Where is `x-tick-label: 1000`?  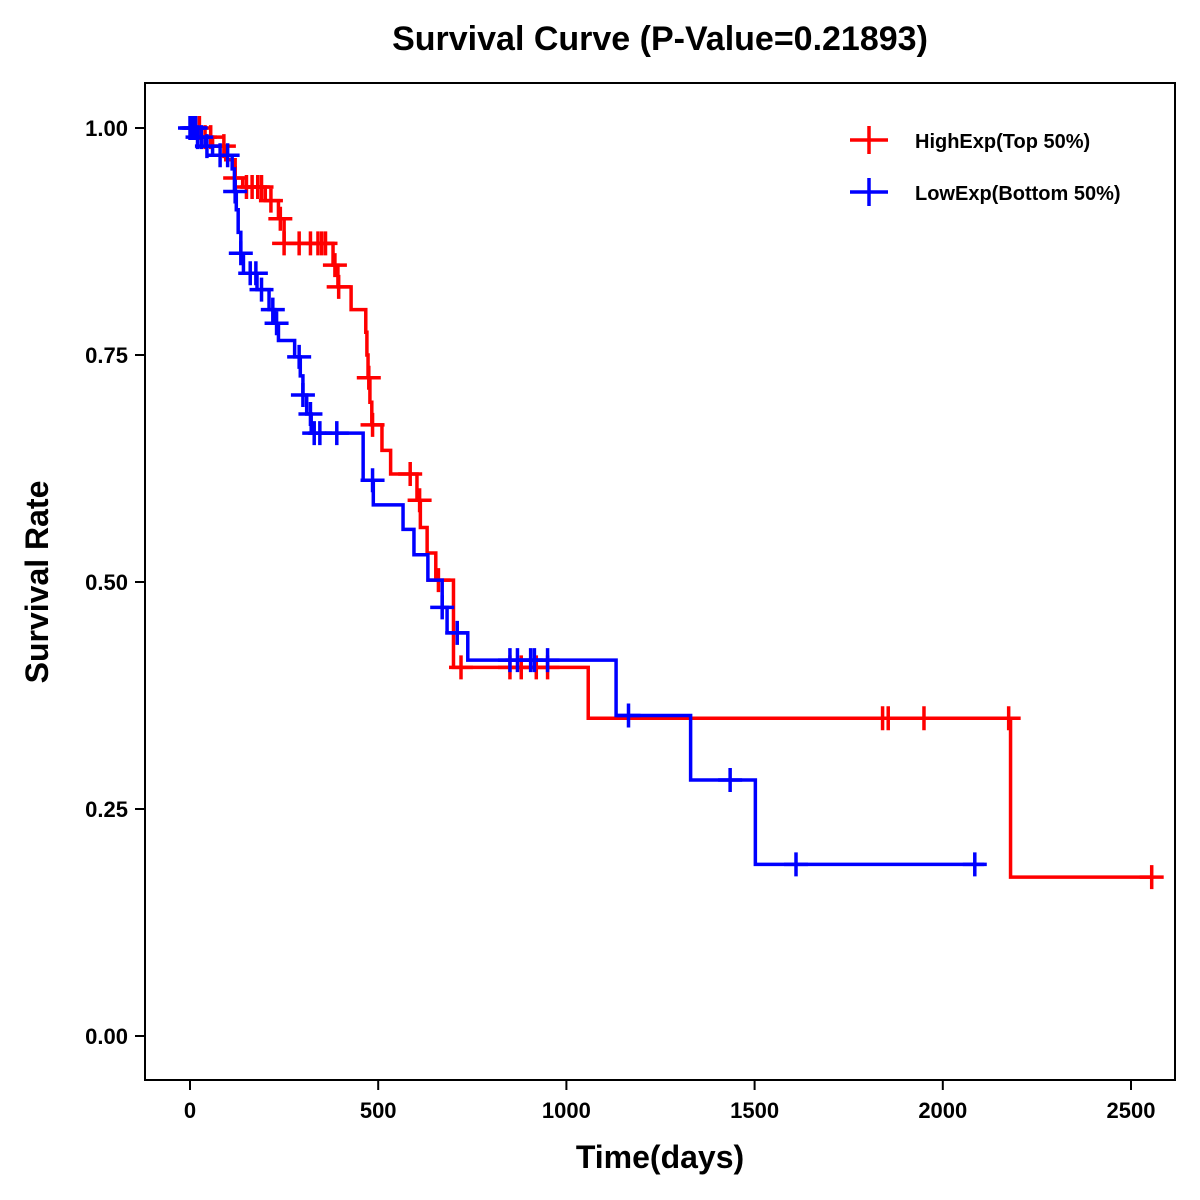
x-tick-label: 1000 is located at coordinates (566, 1110).